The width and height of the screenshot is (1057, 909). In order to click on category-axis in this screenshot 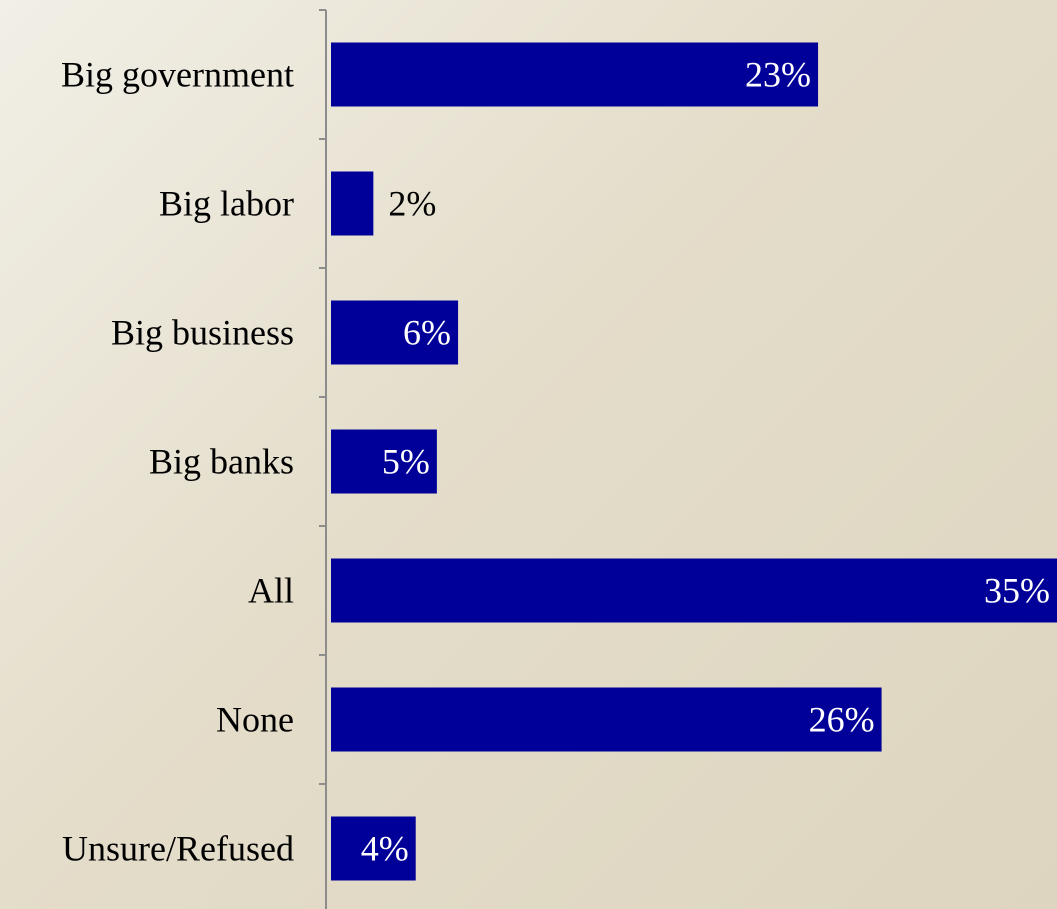, I will do `click(323, 459)`.